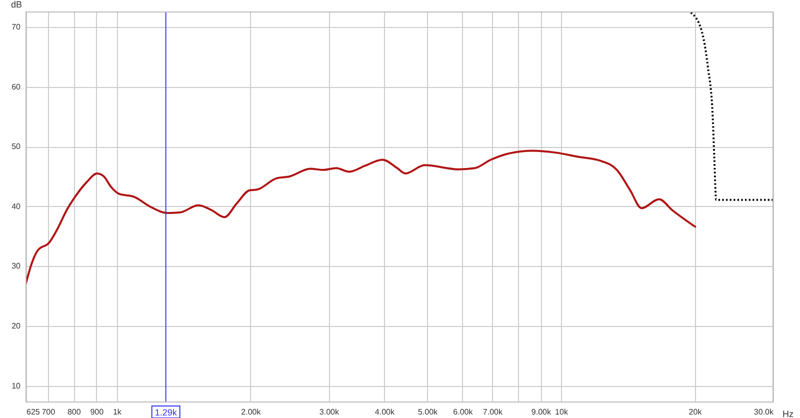 Image resolution: width=800 pixels, height=418 pixels. I want to click on x-tick-label: 30.0k, so click(764, 412).